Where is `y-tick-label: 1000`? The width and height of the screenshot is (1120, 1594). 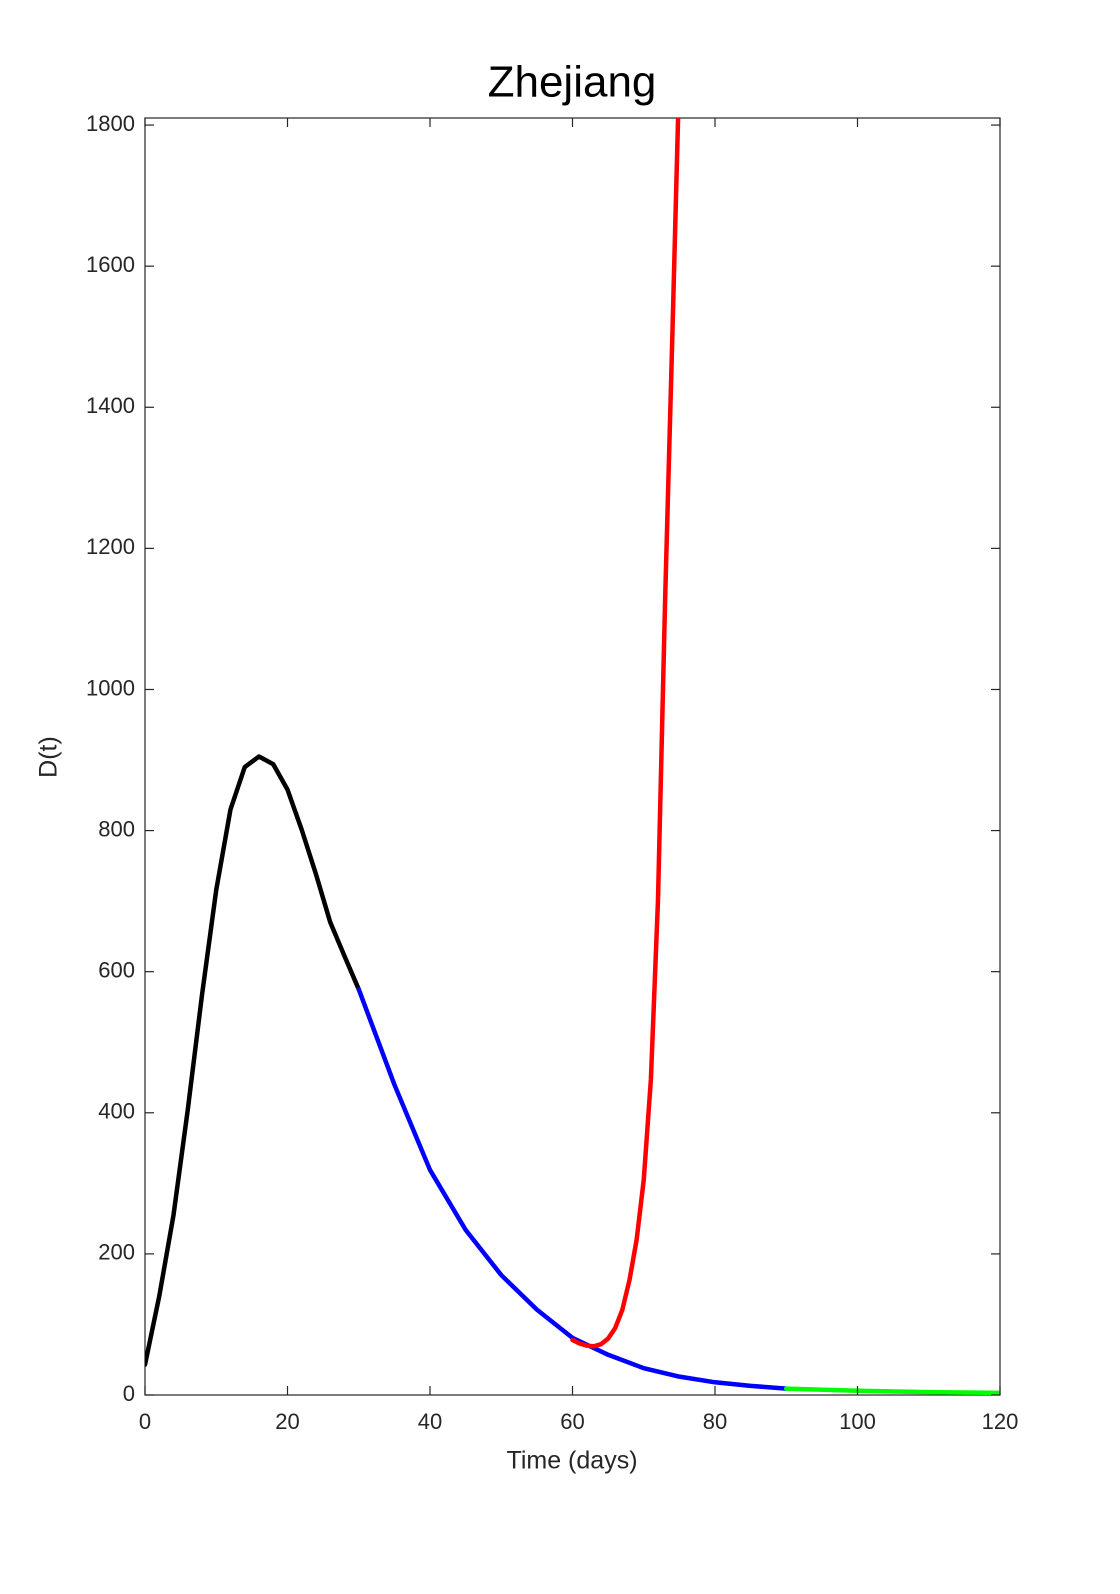 y-tick-label: 1000 is located at coordinates (110, 687).